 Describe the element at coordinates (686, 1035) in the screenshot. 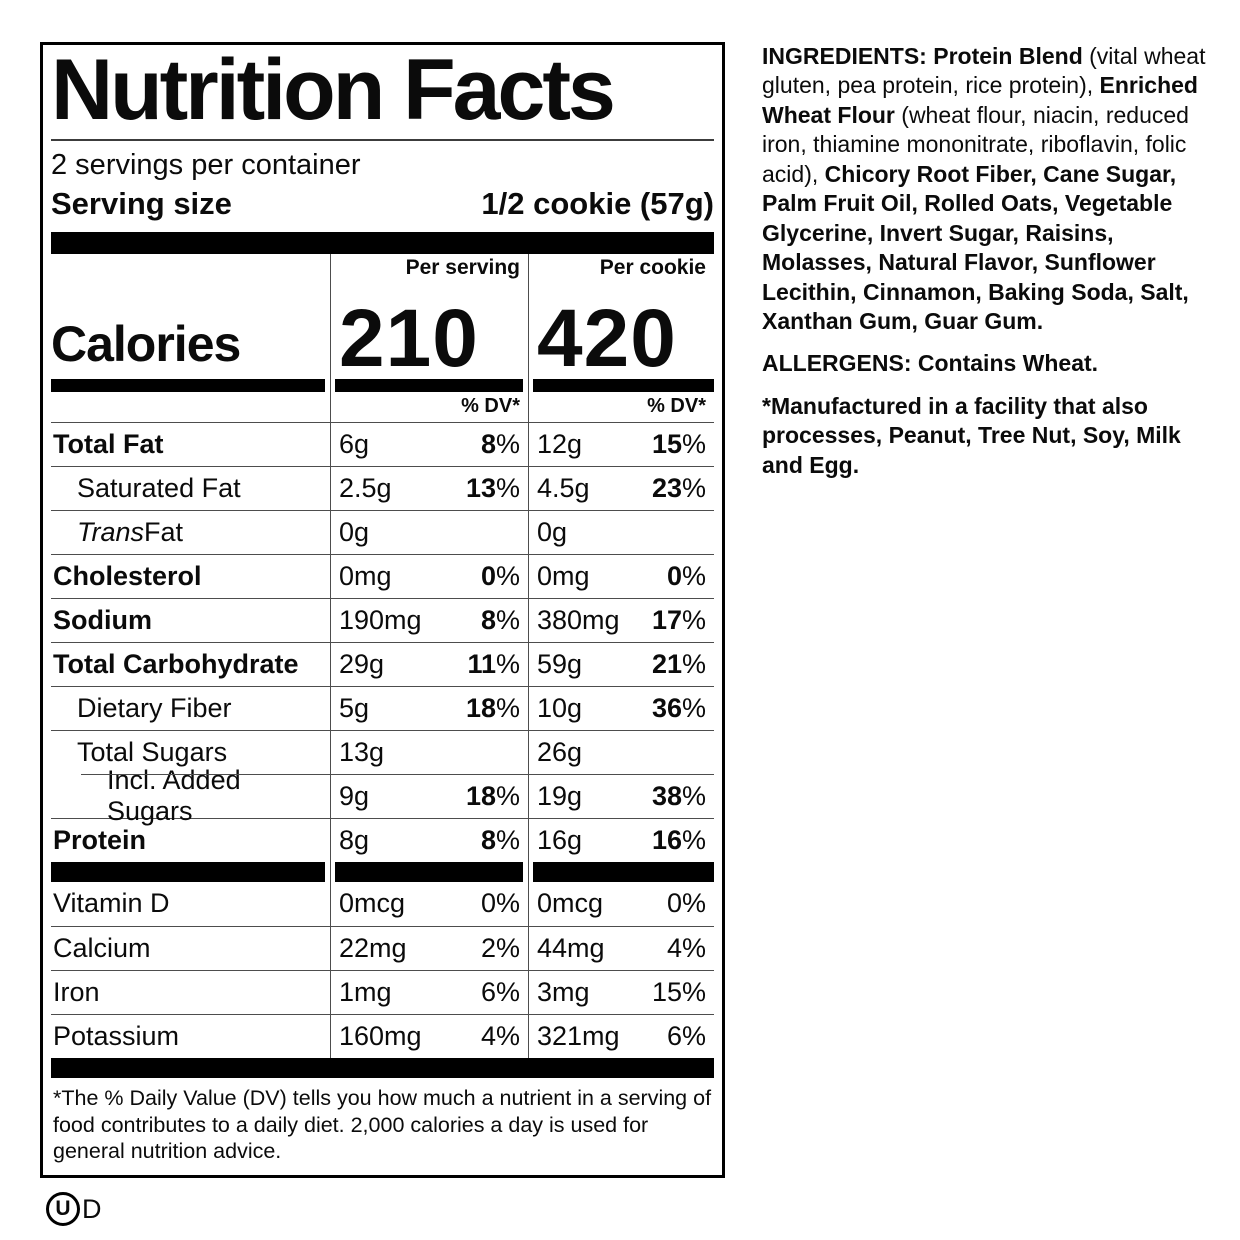

I see `dv-percent: 6%` at that location.